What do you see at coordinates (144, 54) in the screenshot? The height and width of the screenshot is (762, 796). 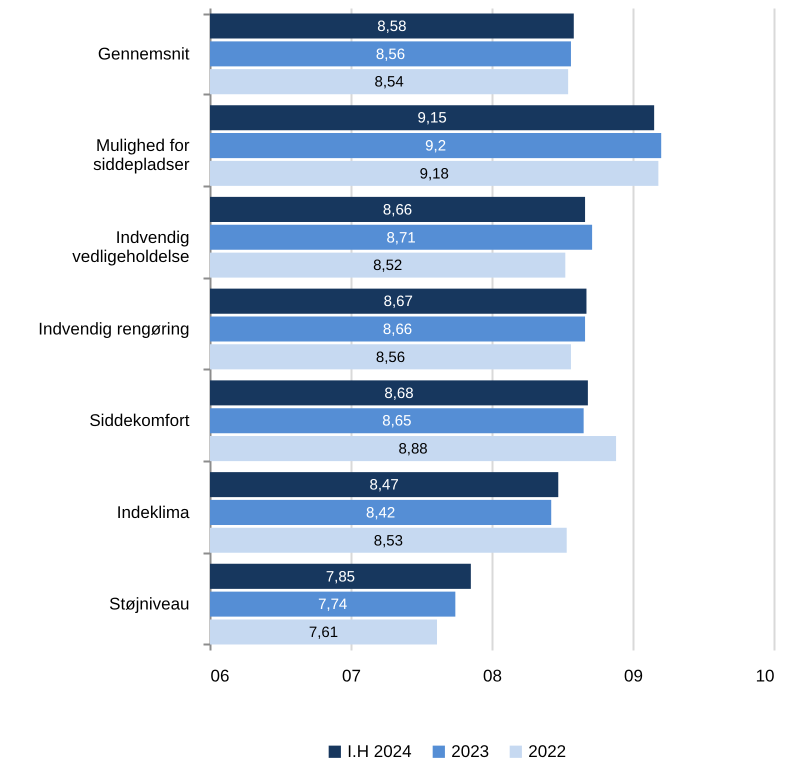 I see `y-tick-label: Gennemsnit` at bounding box center [144, 54].